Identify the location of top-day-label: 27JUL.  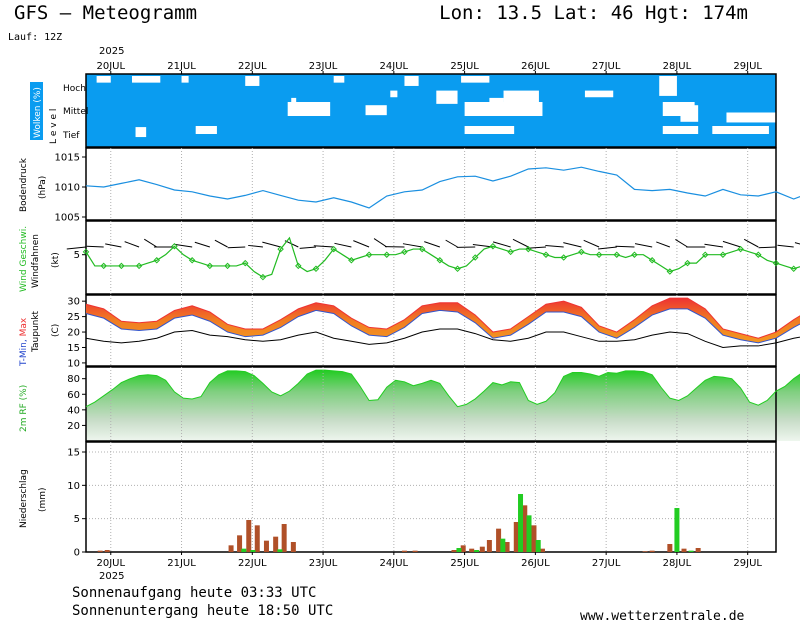
(606, 66).